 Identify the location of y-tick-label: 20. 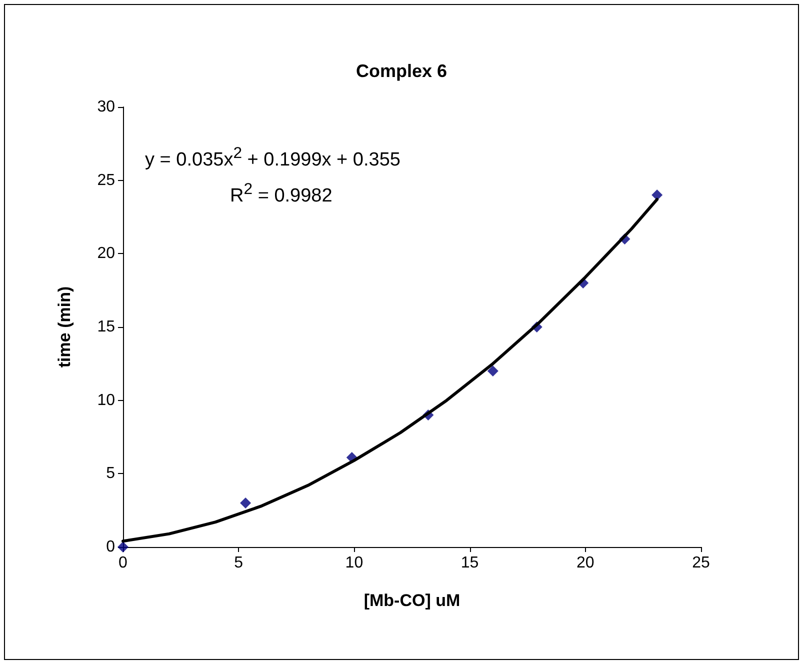
(106, 253).